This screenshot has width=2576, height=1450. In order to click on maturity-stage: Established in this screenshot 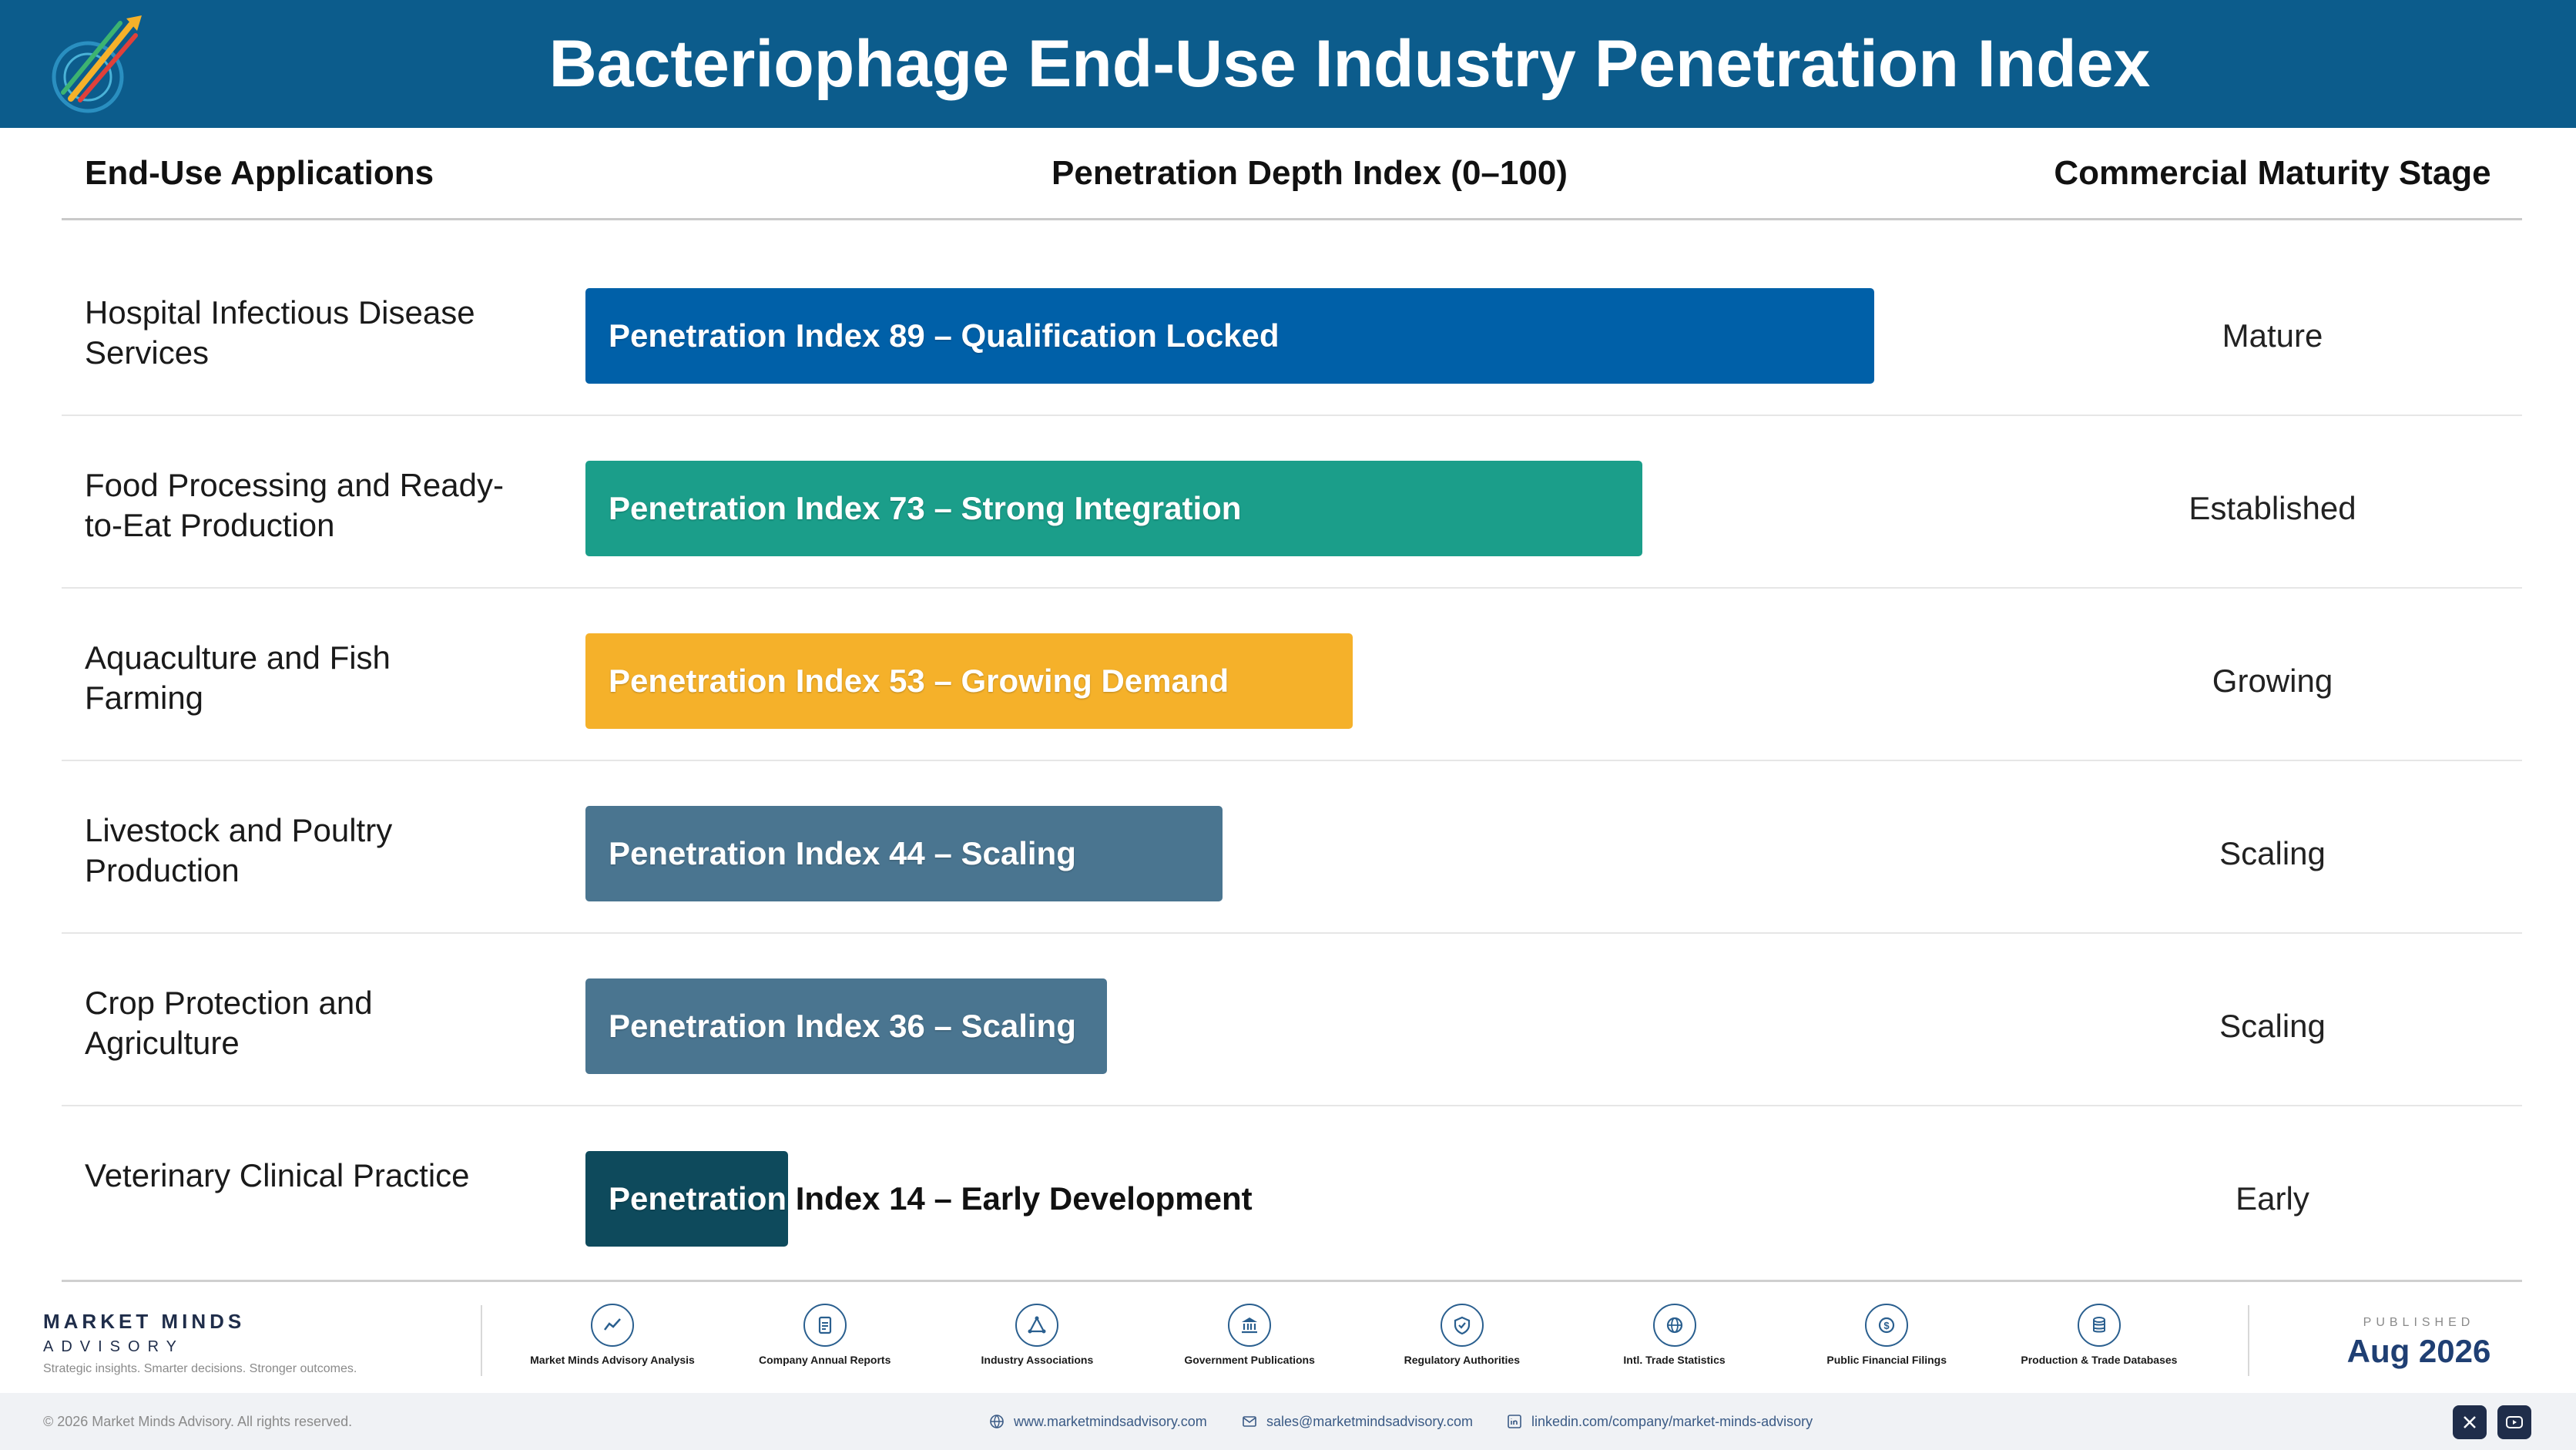, I will do `click(2272, 508)`.